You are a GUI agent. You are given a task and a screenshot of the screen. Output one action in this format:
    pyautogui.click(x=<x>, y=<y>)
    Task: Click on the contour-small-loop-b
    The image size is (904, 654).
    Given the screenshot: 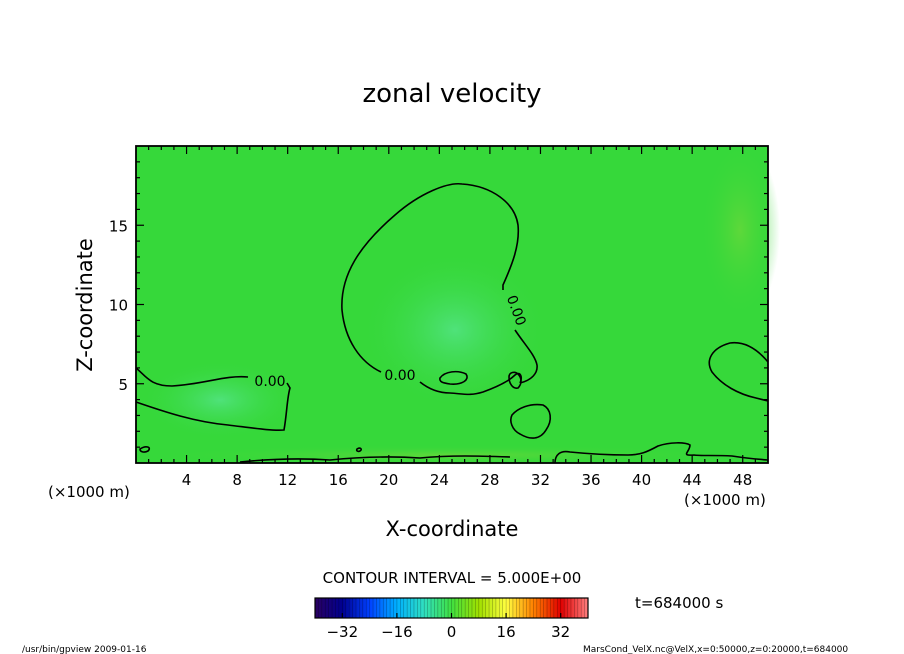 What is the action you would take?
    pyautogui.click(x=515, y=380)
    